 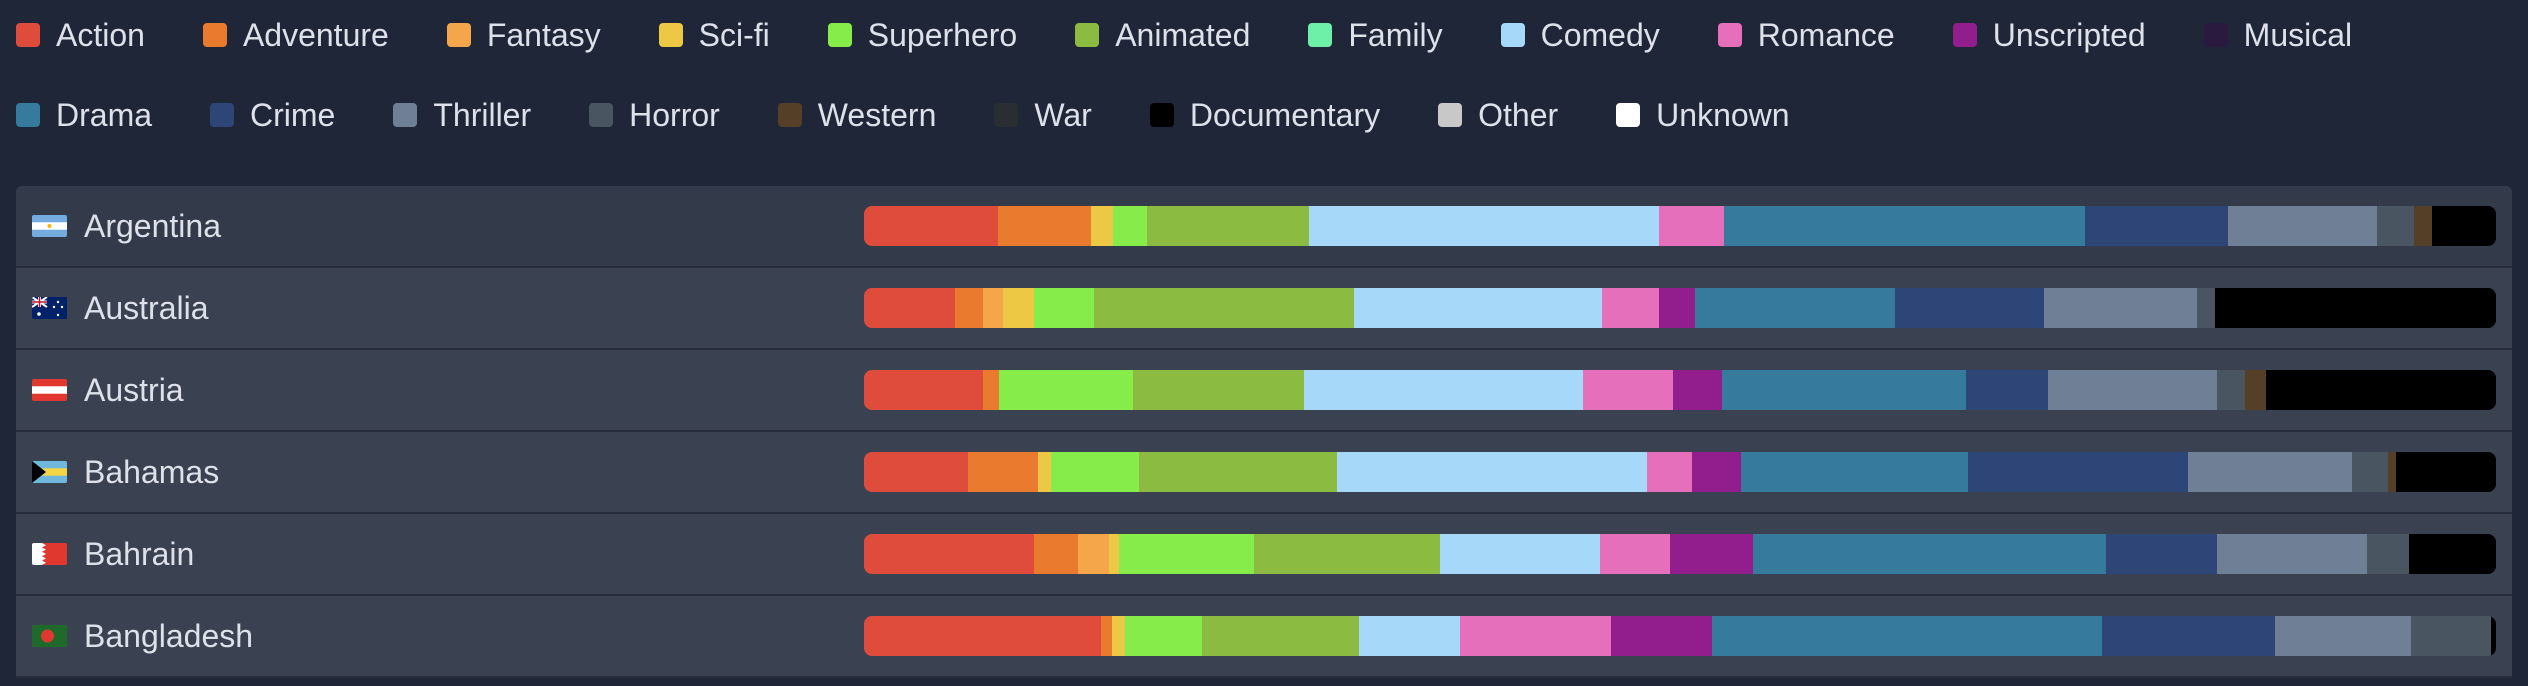 I want to click on legend-item-drama: Drama, so click(x=84, y=115).